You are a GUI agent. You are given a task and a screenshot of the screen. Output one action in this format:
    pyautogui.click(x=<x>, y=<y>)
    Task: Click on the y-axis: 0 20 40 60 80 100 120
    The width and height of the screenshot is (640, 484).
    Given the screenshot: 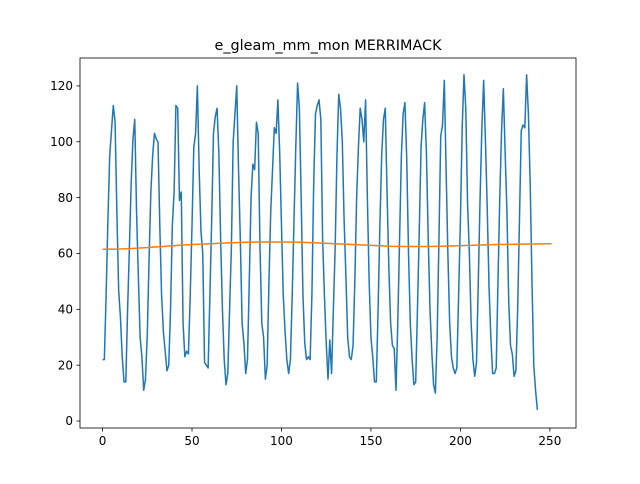 What is the action you would take?
    pyautogui.click(x=65, y=253)
    